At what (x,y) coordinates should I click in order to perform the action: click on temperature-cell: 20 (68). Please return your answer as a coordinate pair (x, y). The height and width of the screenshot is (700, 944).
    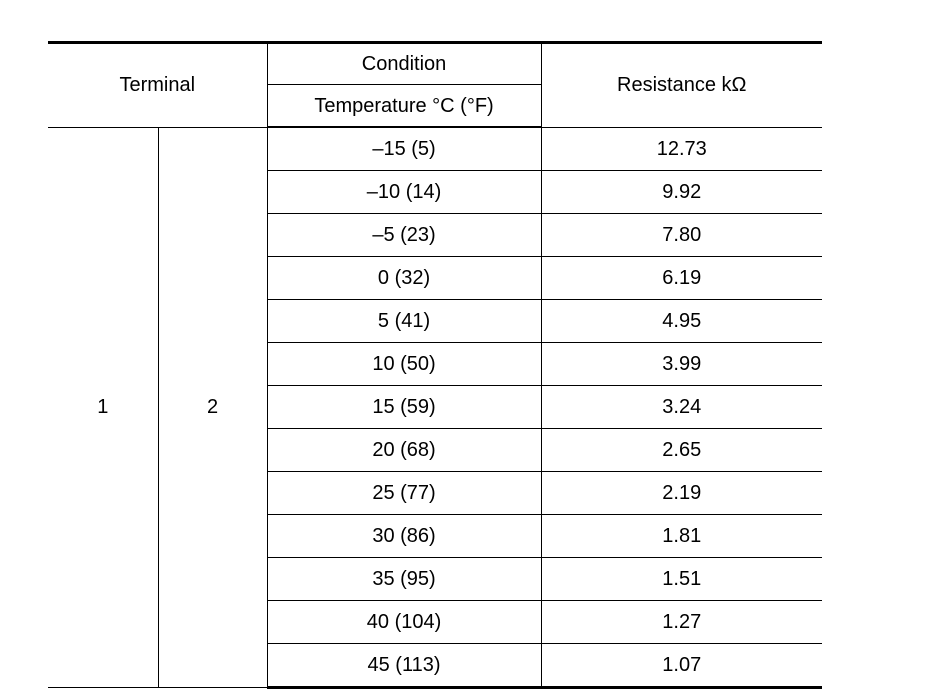
    Looking at the image, I should click on (404, 450).